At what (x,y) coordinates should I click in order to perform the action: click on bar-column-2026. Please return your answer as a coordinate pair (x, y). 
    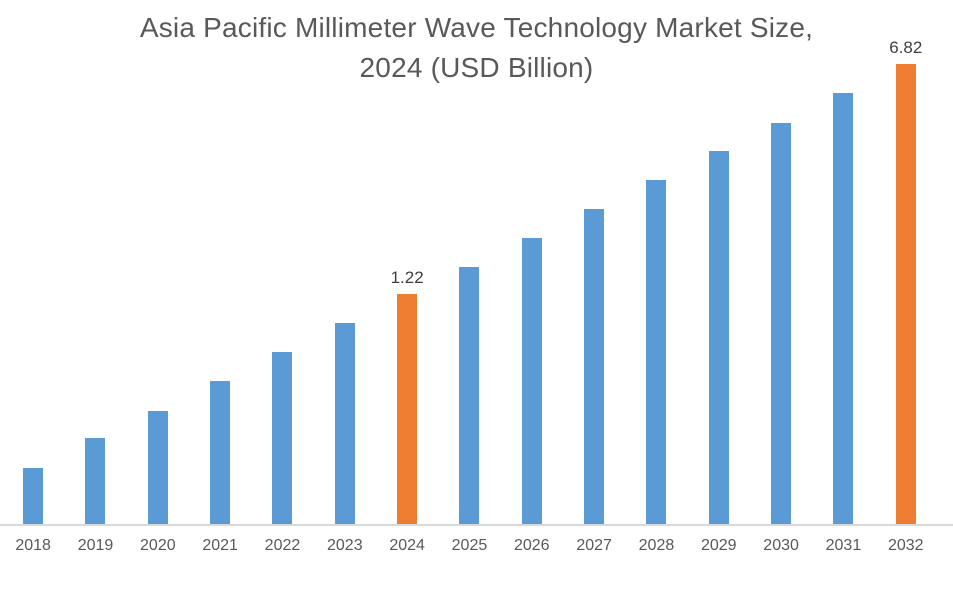
    Looking at the image, I should click on (532, 262).